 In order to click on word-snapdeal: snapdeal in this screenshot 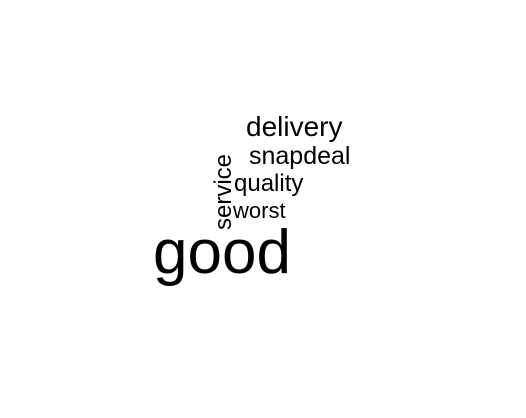, I will do `click(300, 156)`.